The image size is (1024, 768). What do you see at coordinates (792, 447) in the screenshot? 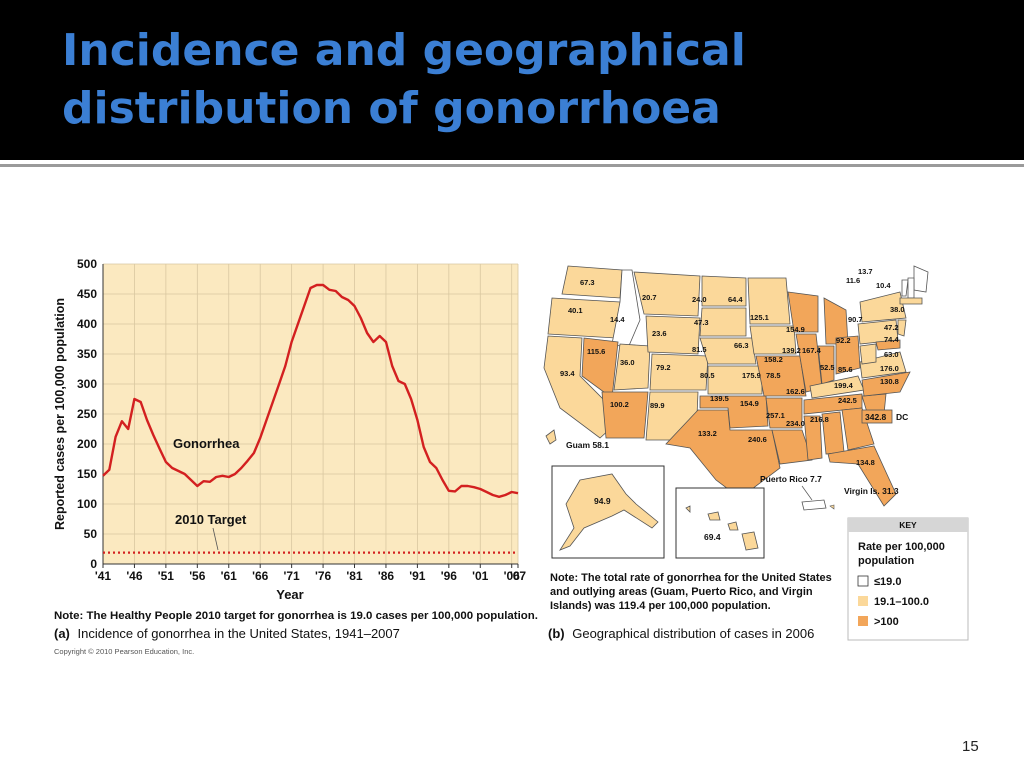
I see `state-louisiana` at bounding box center [792, 447].